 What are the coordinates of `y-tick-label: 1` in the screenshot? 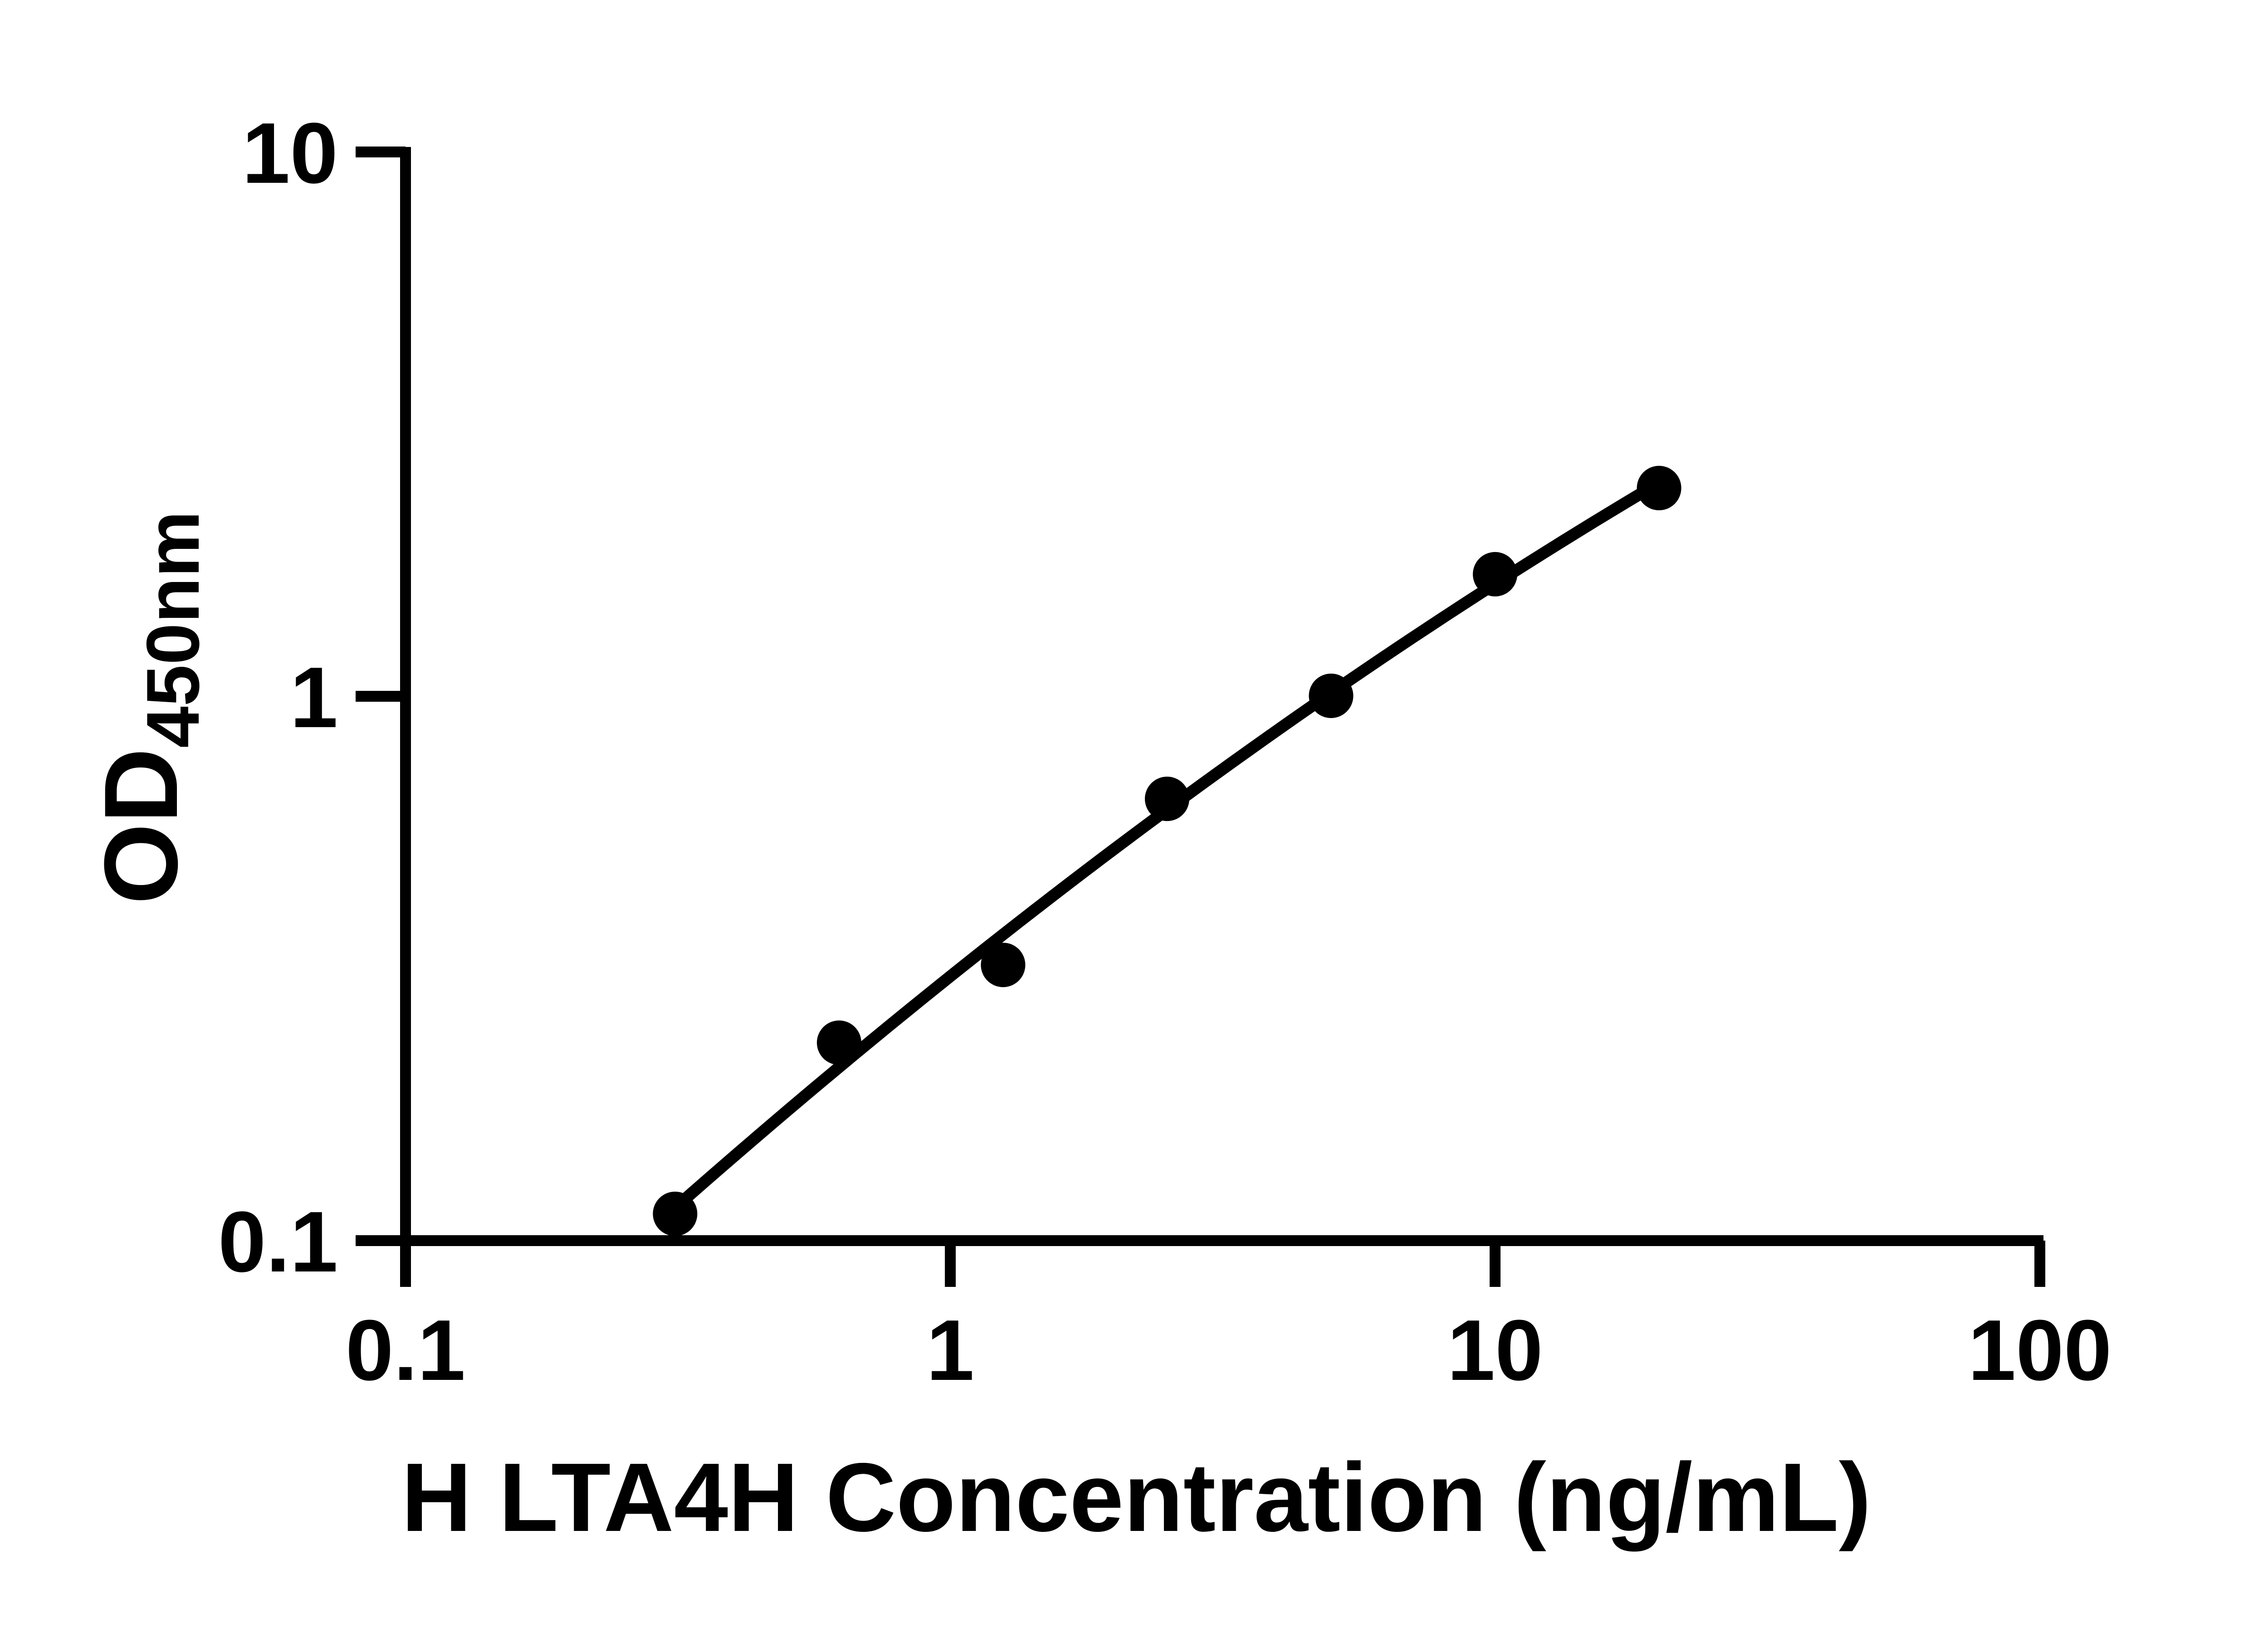 It's located at (314, 698).